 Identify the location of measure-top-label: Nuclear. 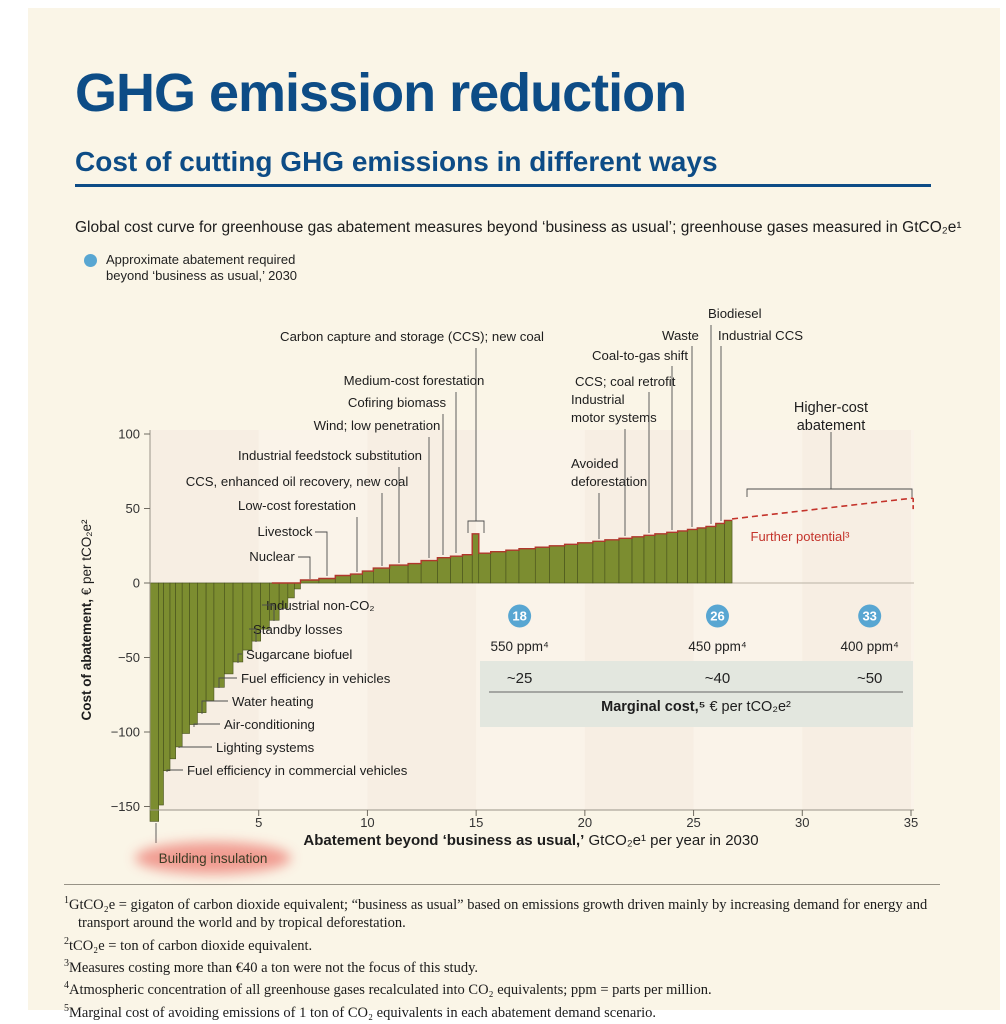
(272, 556).